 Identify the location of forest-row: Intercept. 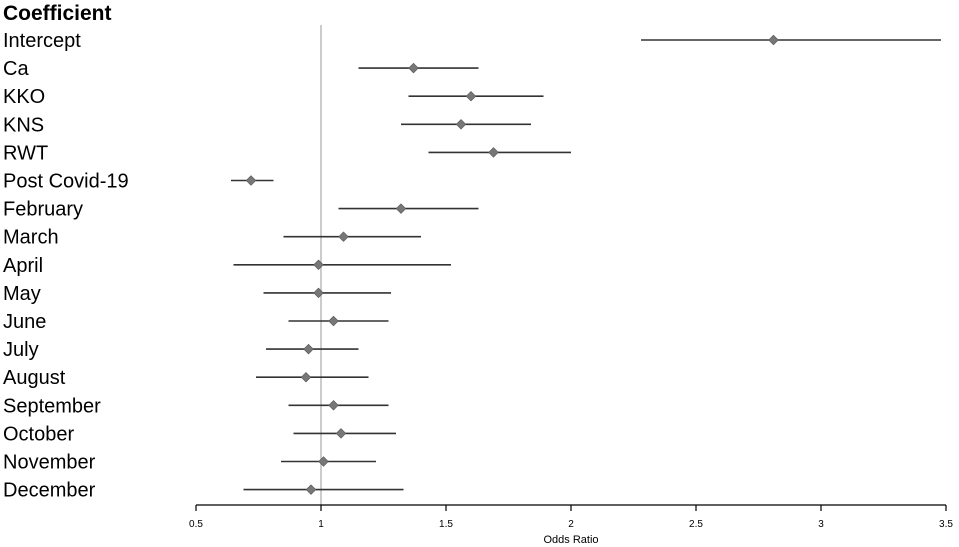
(472, 41).